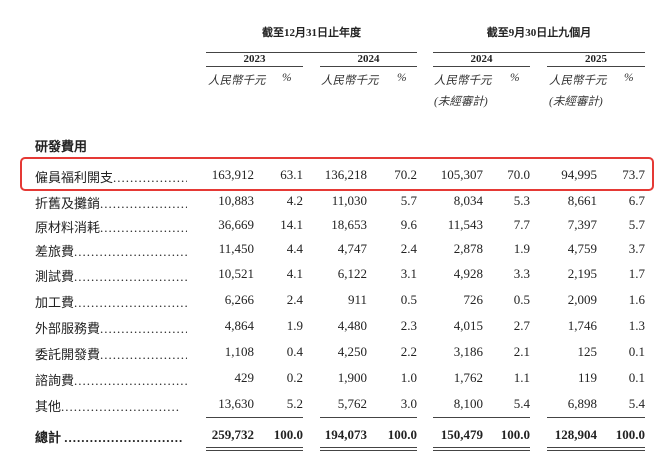 This screenshot has height=460, width=660. I want to click on cell: 63.1, so click(291, 174).